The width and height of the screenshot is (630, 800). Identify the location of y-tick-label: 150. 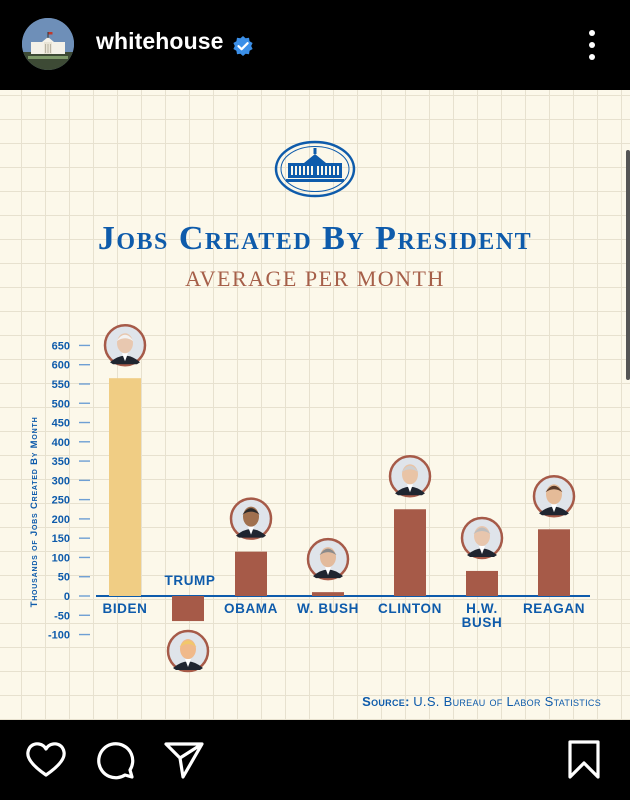
(61, 539).